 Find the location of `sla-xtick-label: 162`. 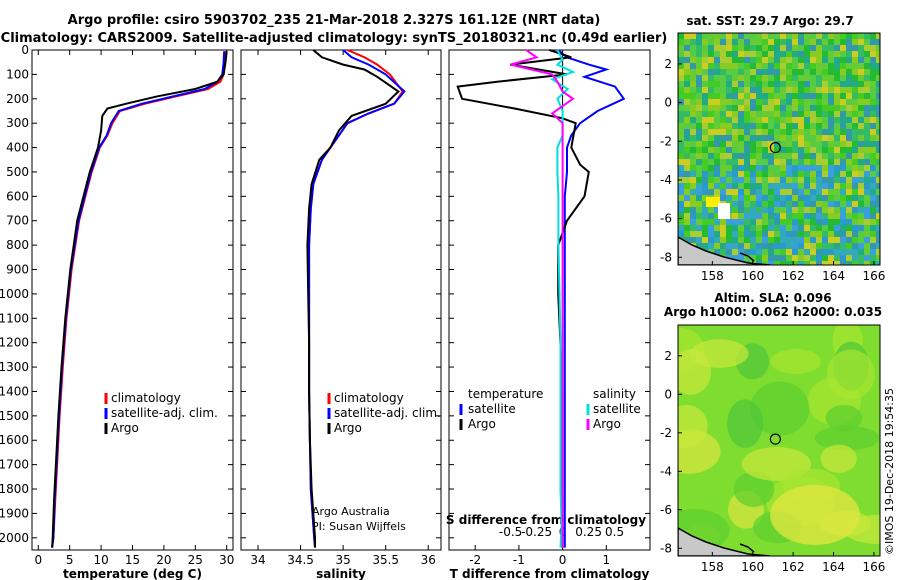

sla-xtick-label: 162 is located at coordinates (793, 567).